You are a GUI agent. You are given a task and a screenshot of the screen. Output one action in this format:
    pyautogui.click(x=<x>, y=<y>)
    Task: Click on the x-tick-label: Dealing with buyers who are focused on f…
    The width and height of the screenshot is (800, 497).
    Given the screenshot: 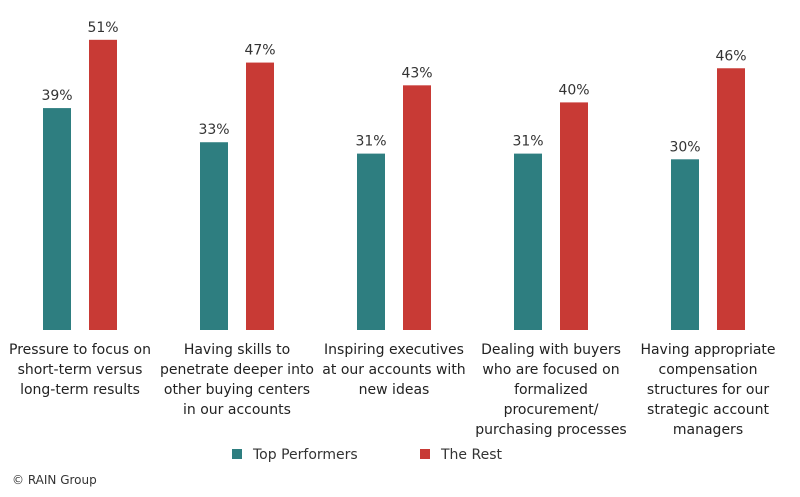 What is the action you would take?
    pyautogui.click(x=551, y=390)
    